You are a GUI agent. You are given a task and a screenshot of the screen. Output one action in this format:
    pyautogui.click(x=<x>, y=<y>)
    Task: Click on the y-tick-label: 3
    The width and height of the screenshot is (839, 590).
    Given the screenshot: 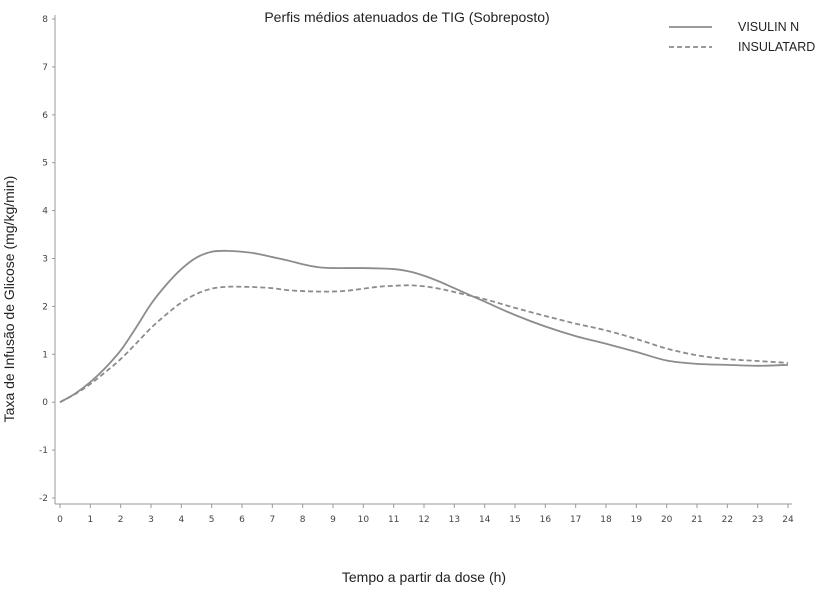 What is the action you would take?
    pyautogui.click(x=45, y=260)
    